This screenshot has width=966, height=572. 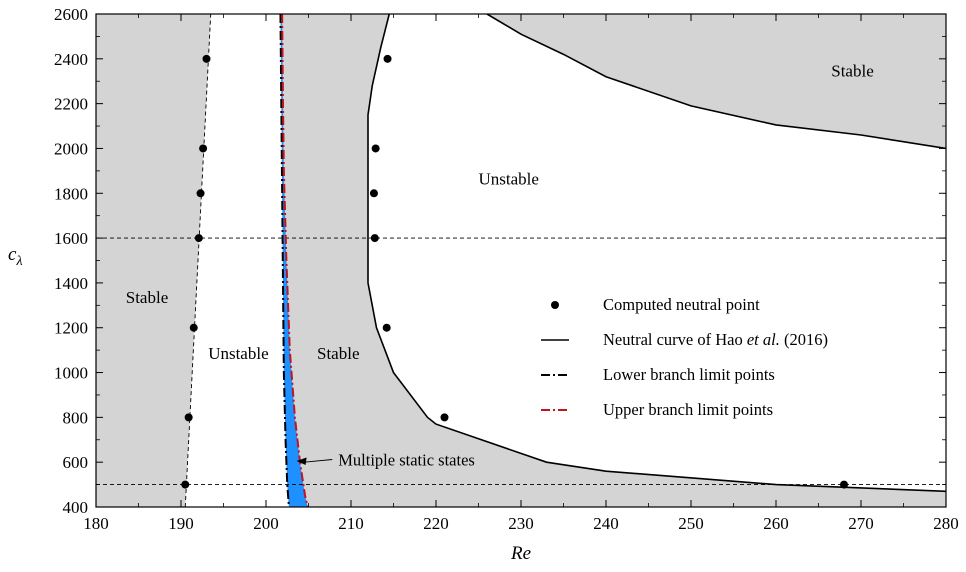 What do you see at coordinates (776, 523) in the screenshot?
I see `x-tick-label-8: 260` at bounding box center [776, 523].